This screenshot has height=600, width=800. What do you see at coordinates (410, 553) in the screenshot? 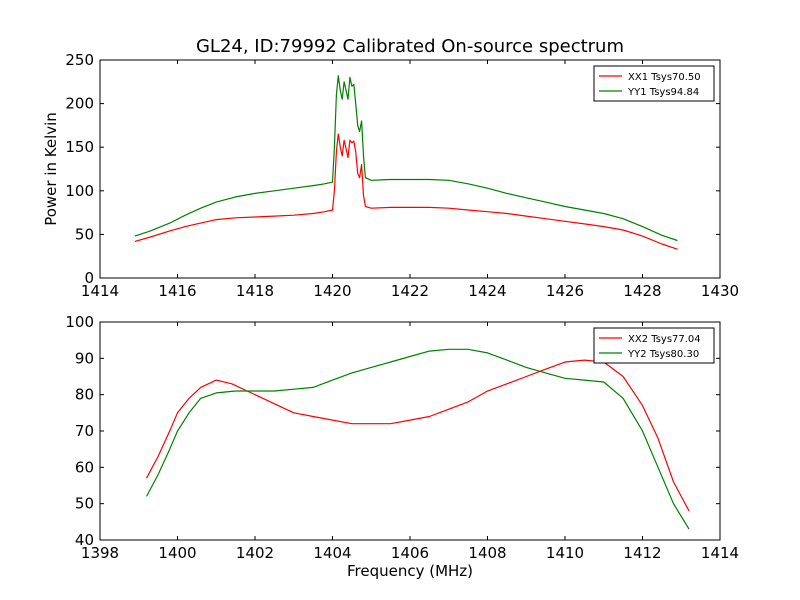
I see `x-tick-label: 1406` at bounding box center [410, 553].